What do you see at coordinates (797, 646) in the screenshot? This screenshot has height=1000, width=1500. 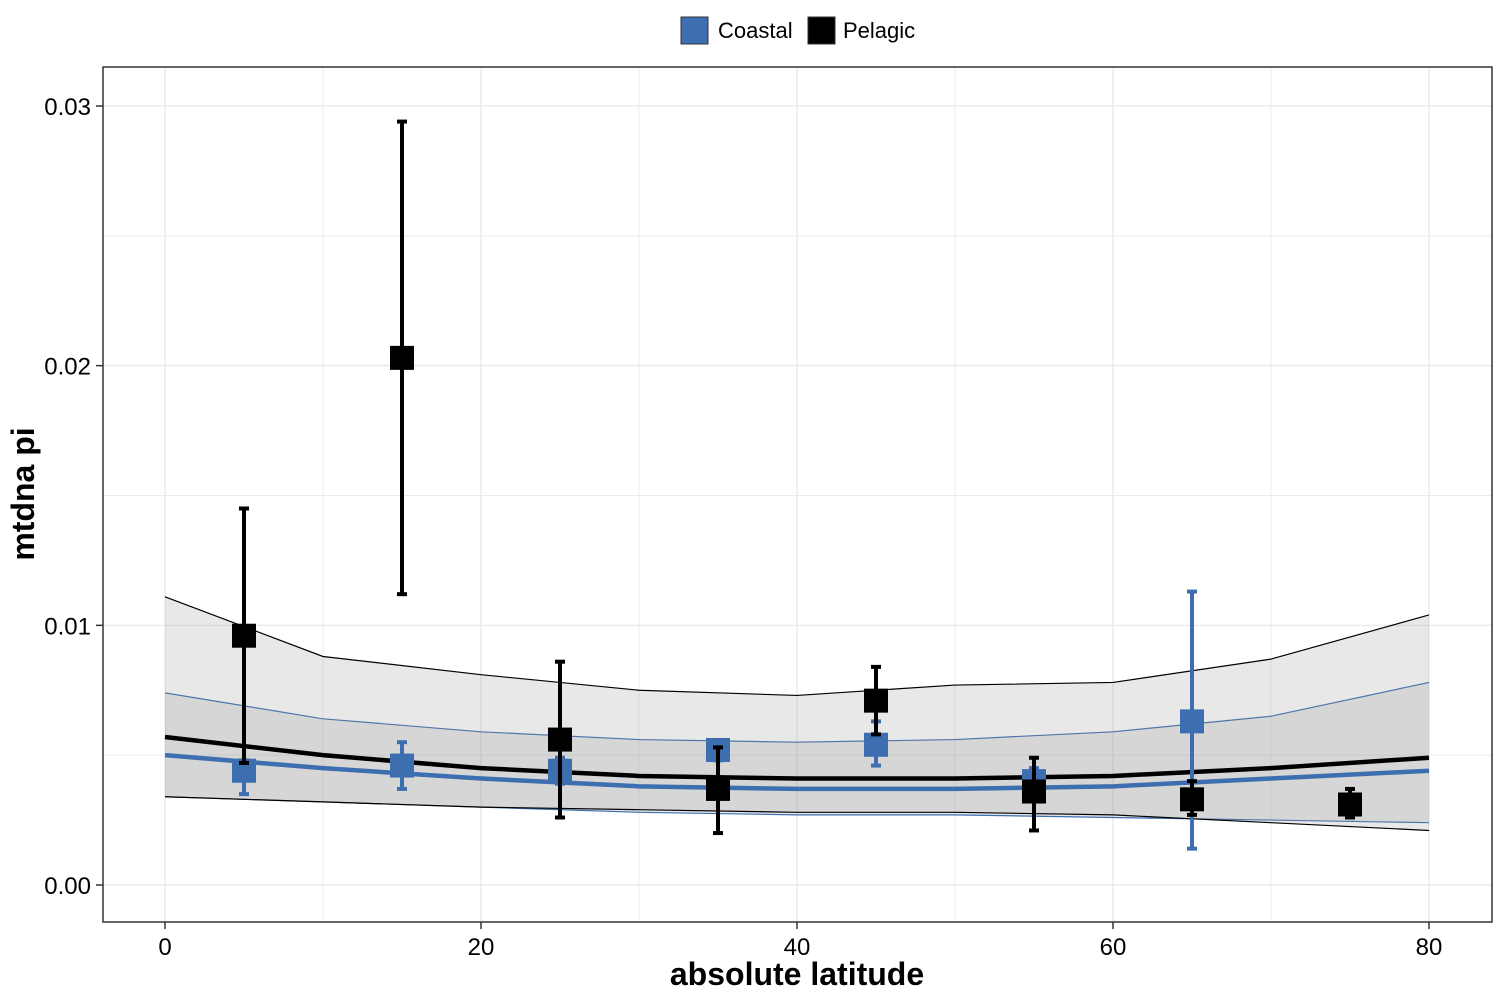 I see `confidence-upper-pelagic` at bounding box center [797, 646].